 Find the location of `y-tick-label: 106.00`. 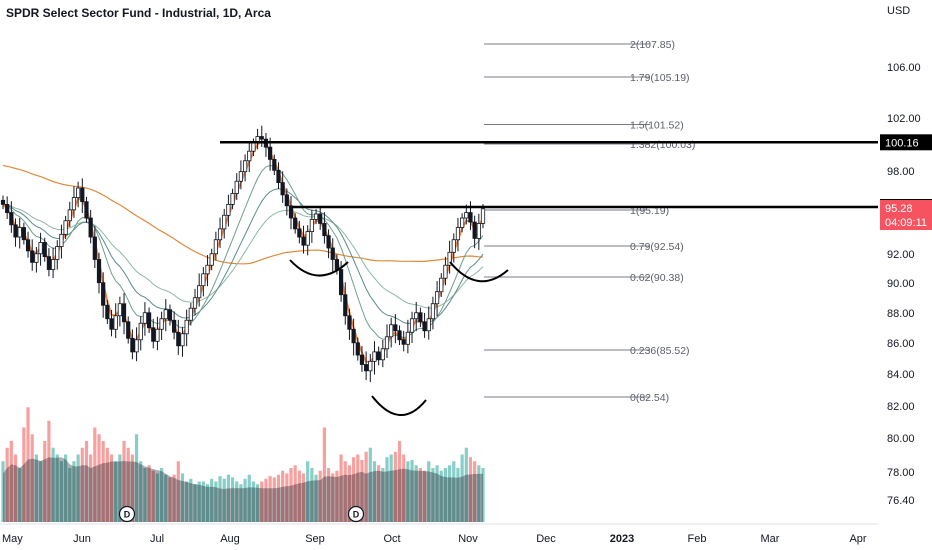

y-tick-label: 106.00 is located at coordinates (904, 68).